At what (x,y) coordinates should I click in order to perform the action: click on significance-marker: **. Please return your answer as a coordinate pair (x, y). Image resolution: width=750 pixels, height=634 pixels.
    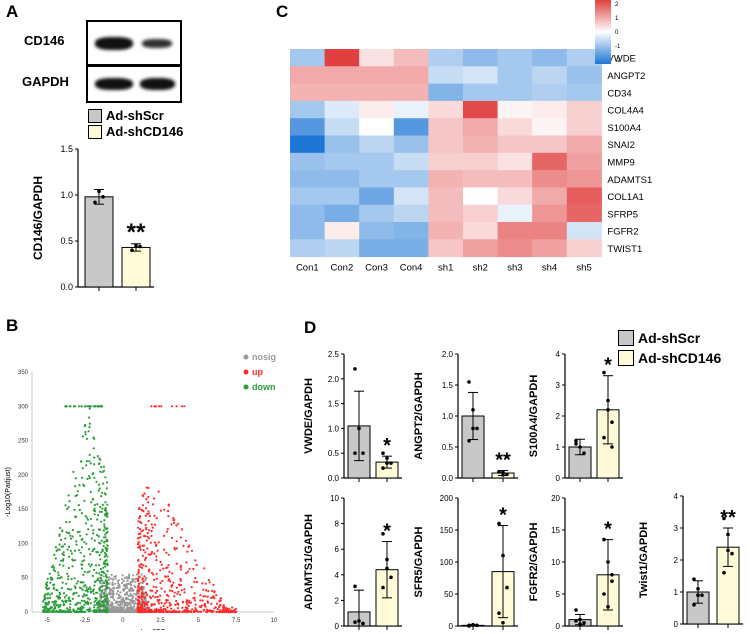
    Looking at the image, I should click on (503, 461).